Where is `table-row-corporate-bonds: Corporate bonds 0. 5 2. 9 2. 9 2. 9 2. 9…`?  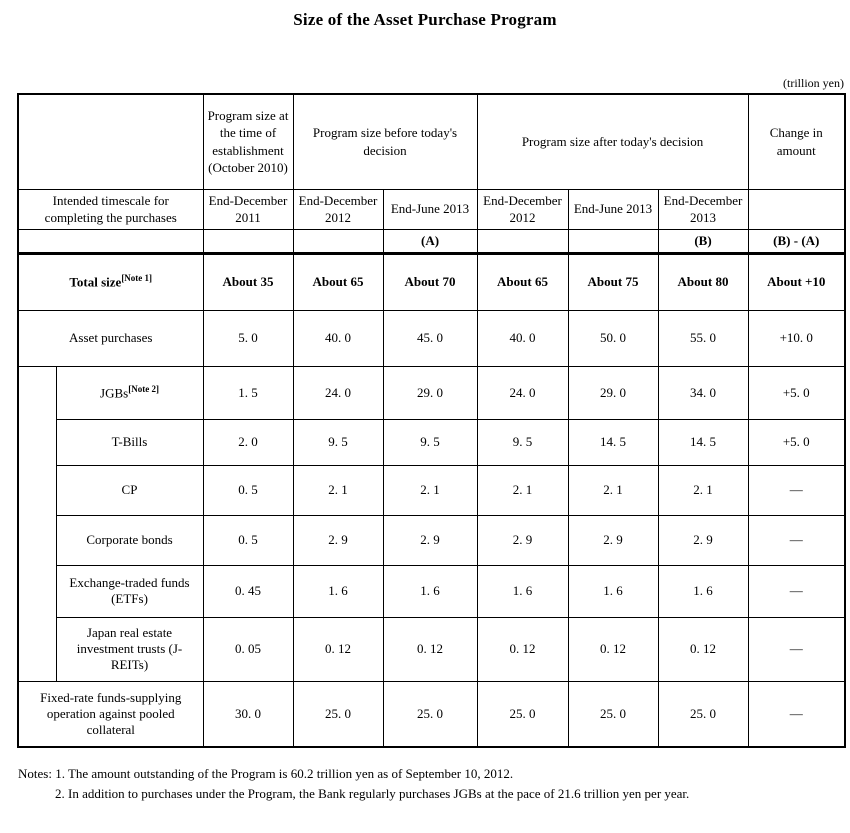
table-row-corporate-bonds: Corporate bonds 0. 5 2. 9 2. 9 2. 9 2. 9… is located at coordinates (432, 540).